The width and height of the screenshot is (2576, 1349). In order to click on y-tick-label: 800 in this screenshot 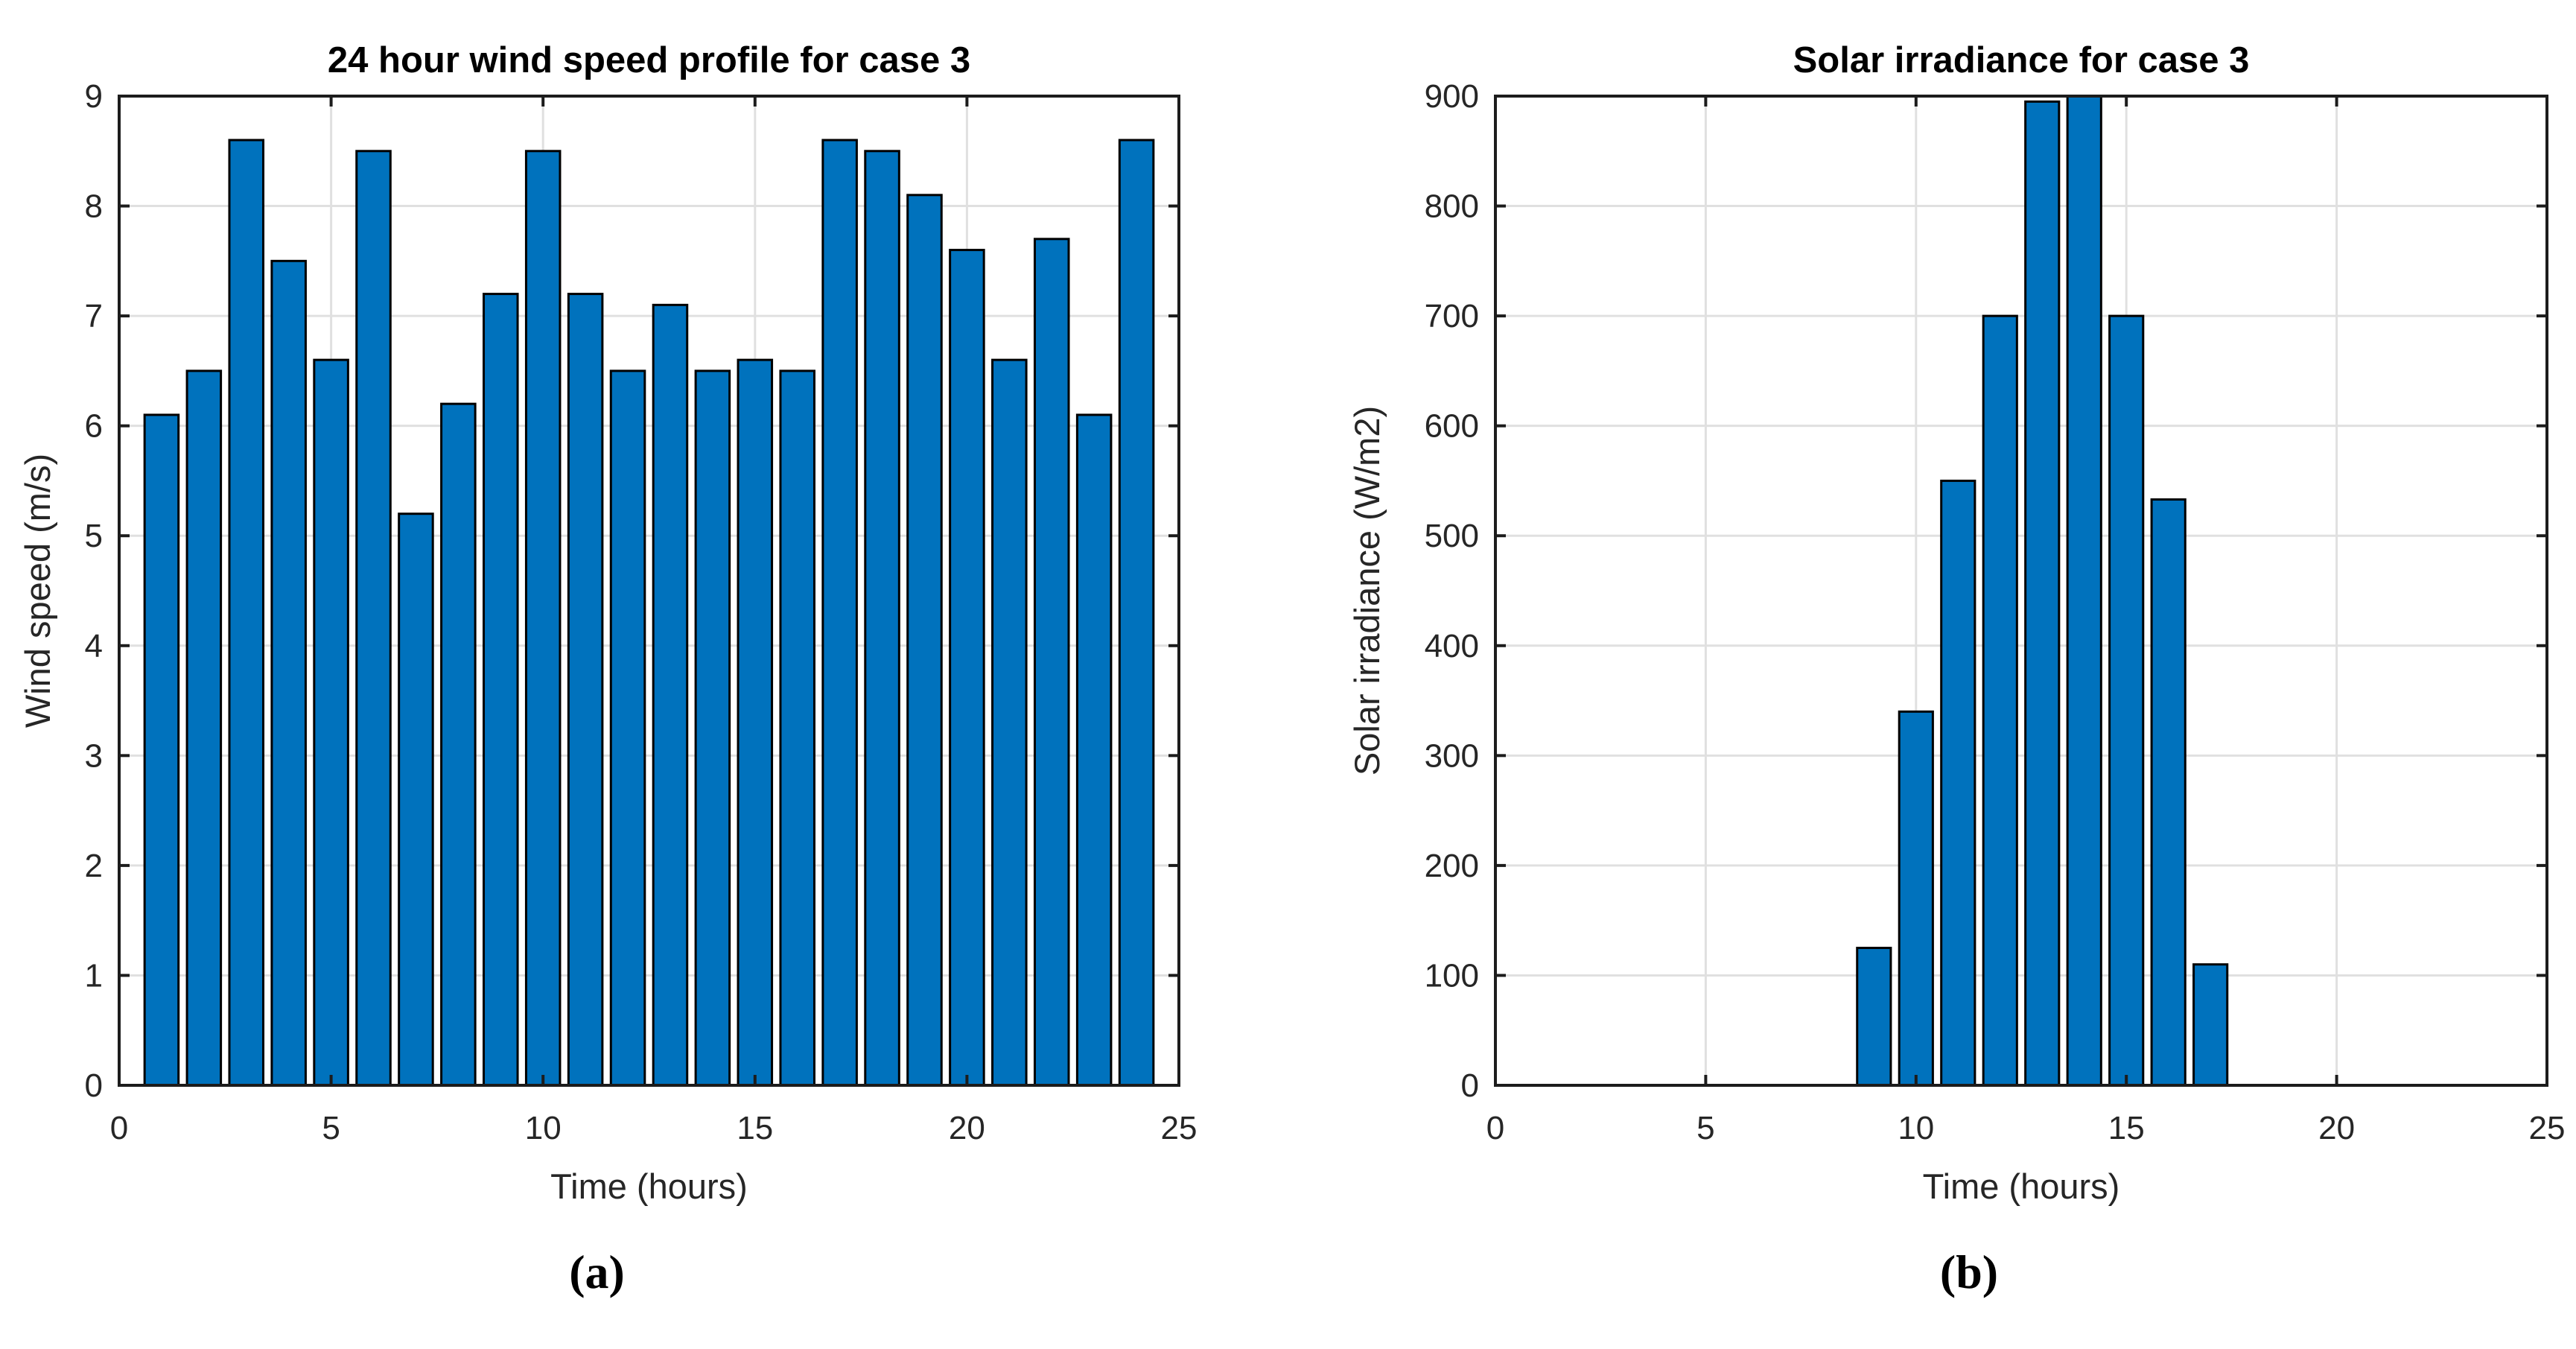, I will do `click(1452, 206)`.